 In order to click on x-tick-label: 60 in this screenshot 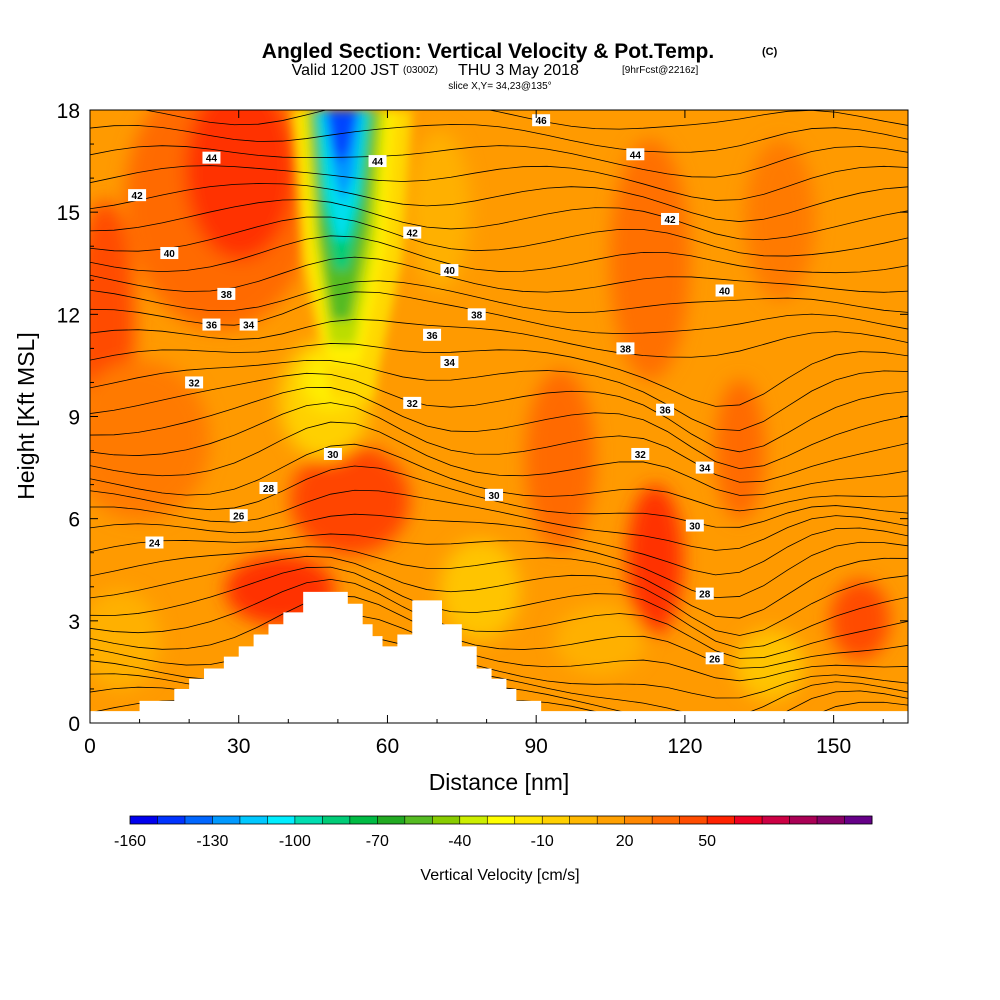, I will do `click(387, 746)`.